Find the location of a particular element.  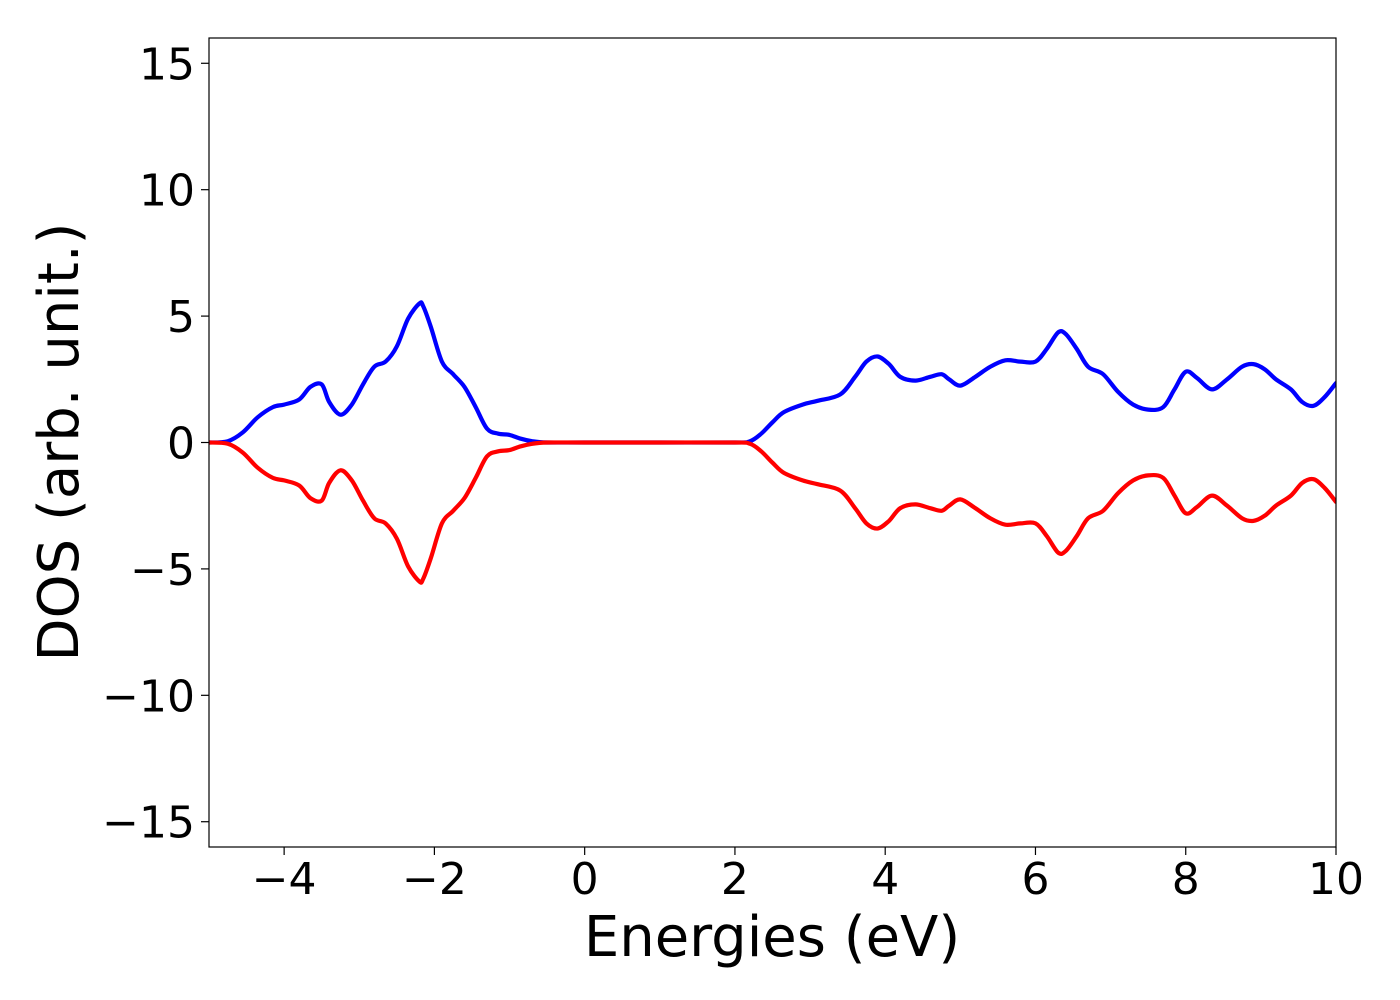

dos-line-red is located at coordinates (772, 512).